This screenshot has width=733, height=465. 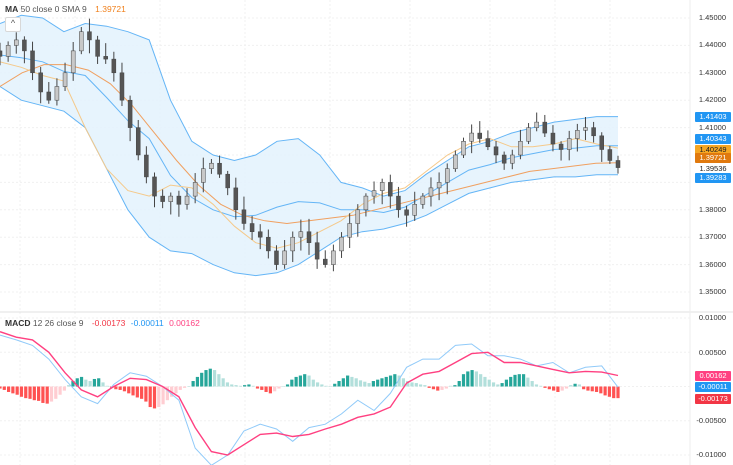 What do you see at coordinates (712, 264) in the screenshot?
I see `price-axis-label: 1.36000` at bounding box center [712, 264].